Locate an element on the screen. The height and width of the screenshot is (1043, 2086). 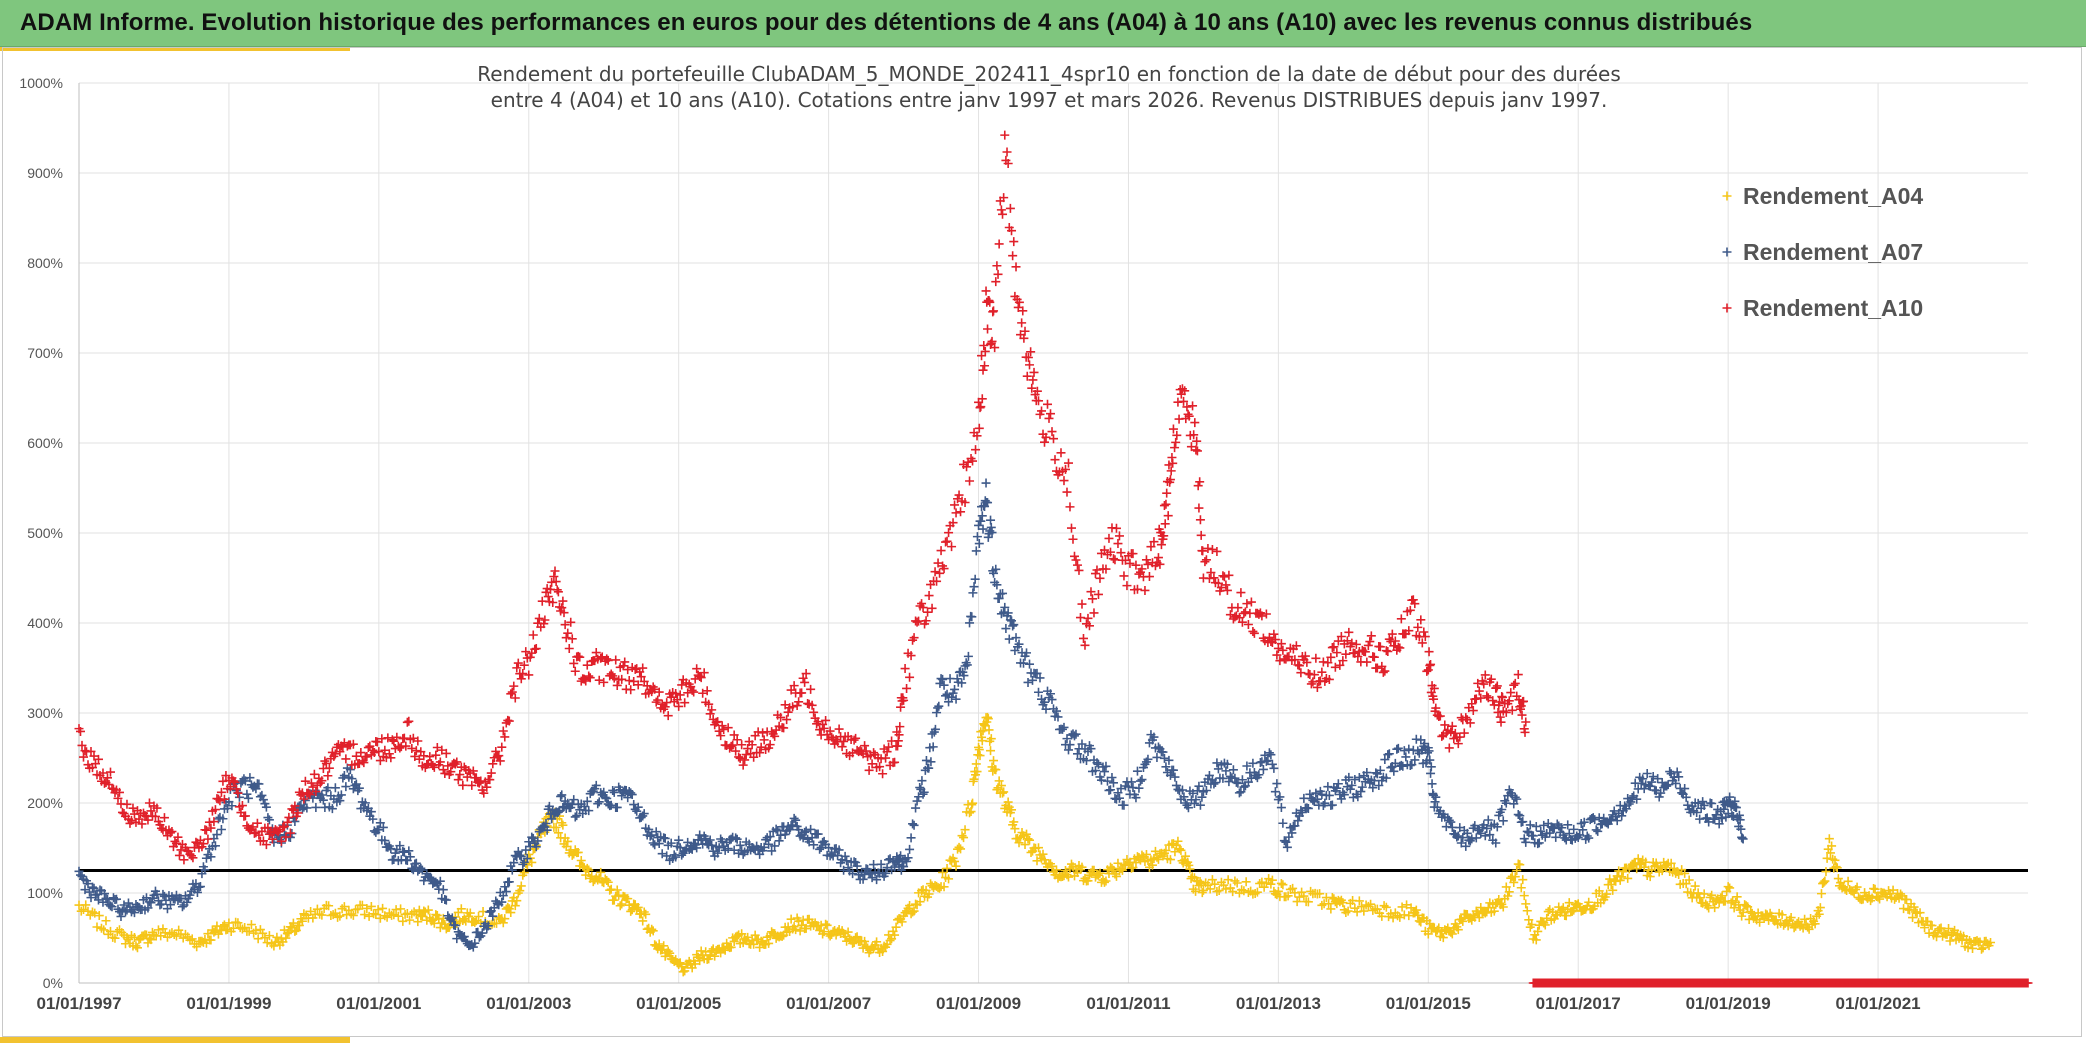
x-tick-label: 01/01/2011 is located at coordinates (1128, 1003).